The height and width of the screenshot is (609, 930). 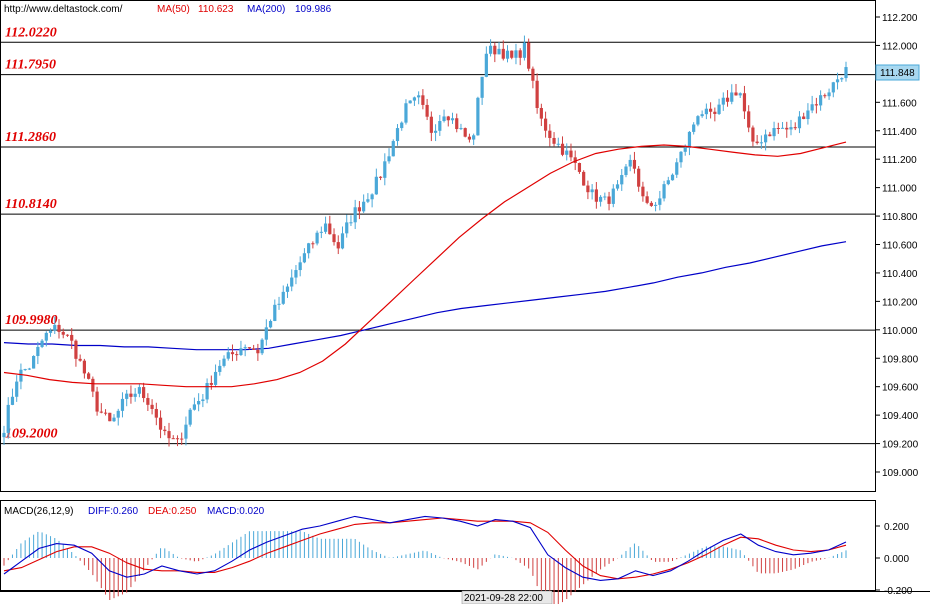 What do you see at coordinates (900, 359) in the screenshot?
I see `price-tick-label: 109.800` at bounding box center [900, 359].